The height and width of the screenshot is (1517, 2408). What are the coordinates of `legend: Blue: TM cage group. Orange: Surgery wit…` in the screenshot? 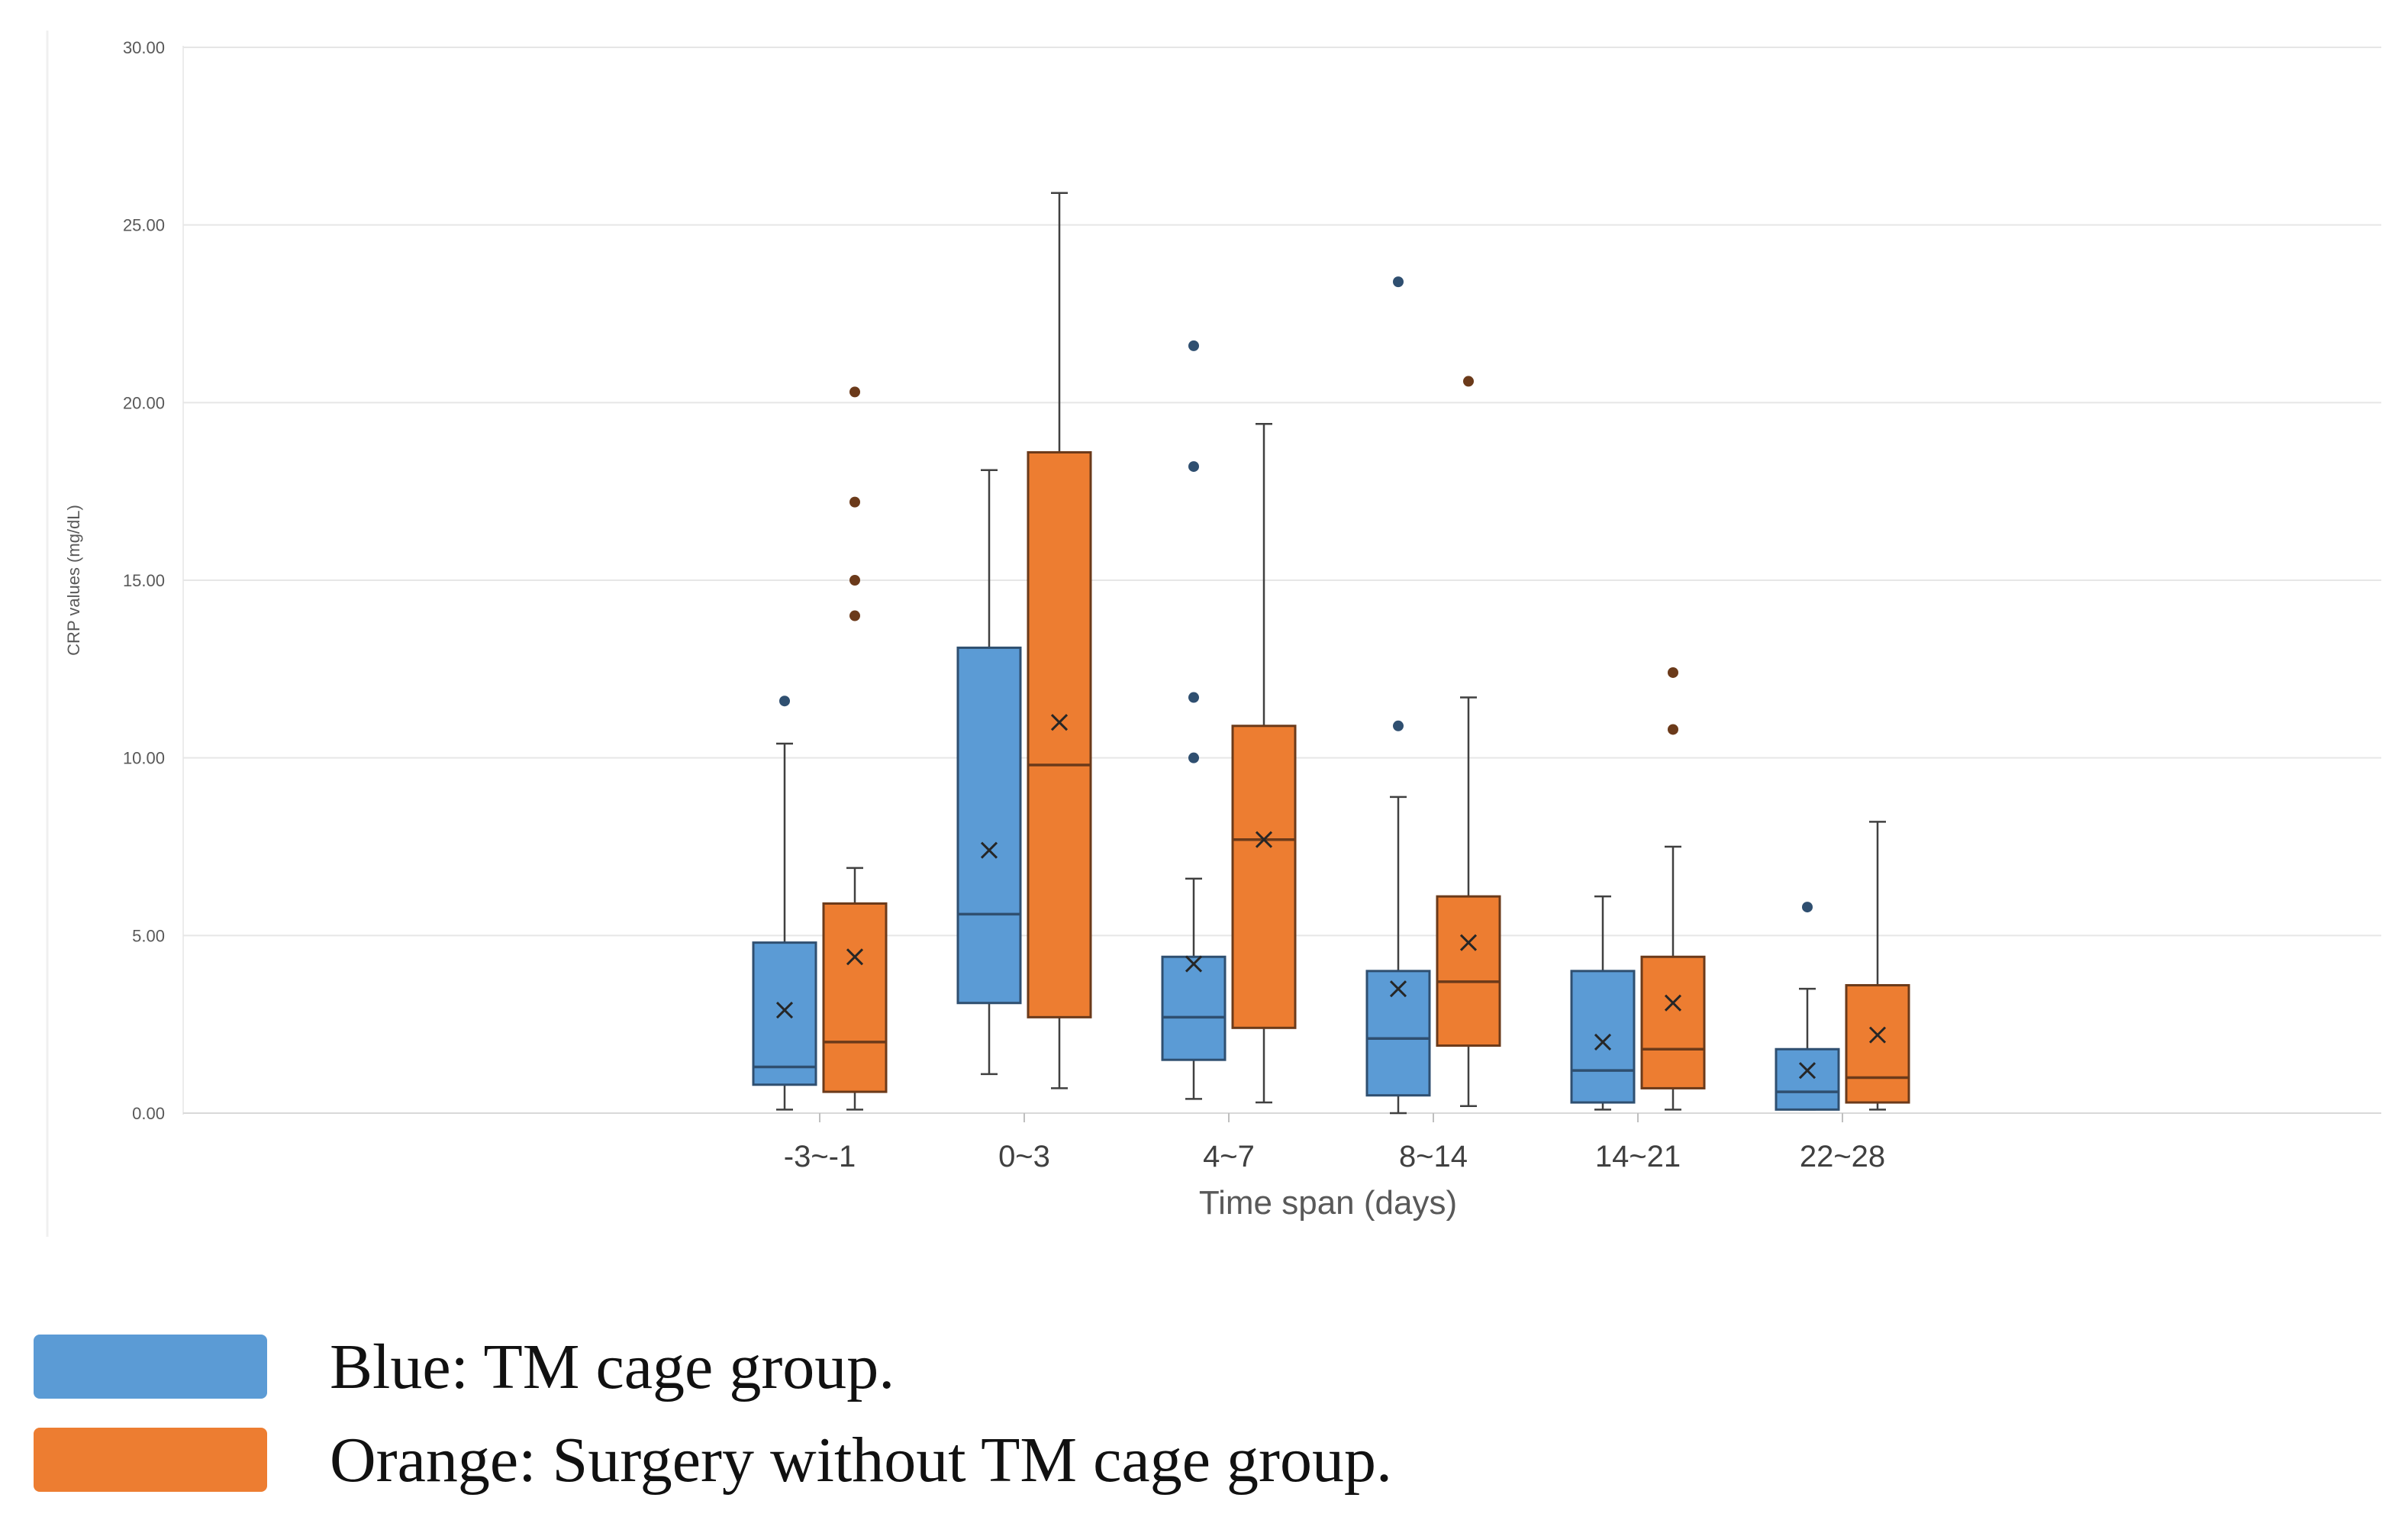 It's located at (713, 1418).